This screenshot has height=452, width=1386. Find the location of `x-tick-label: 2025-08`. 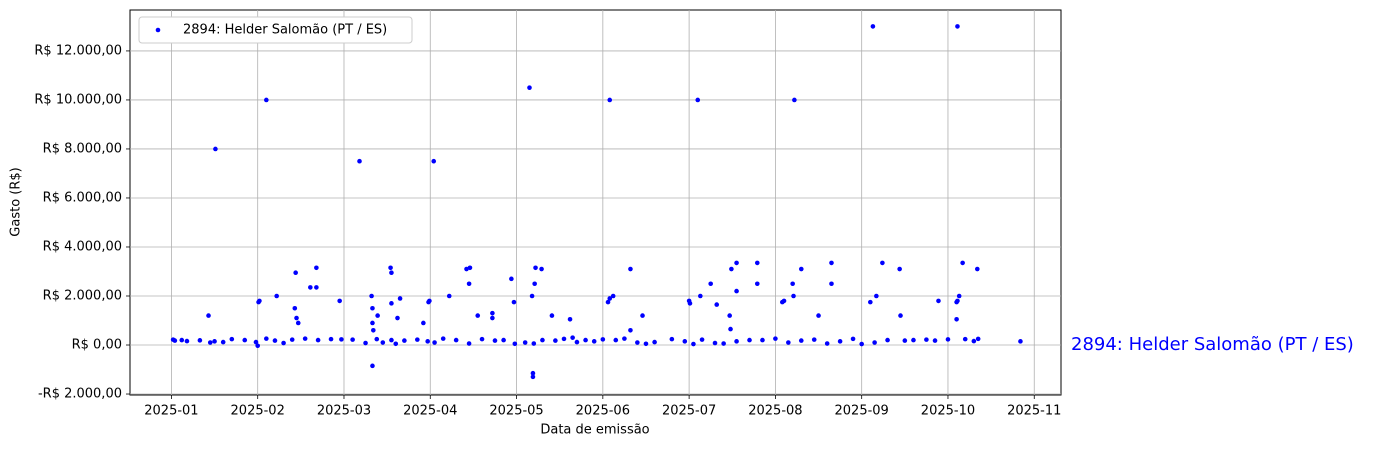

x-tick-label: 2025-08 is located at coordinates (775, 411).